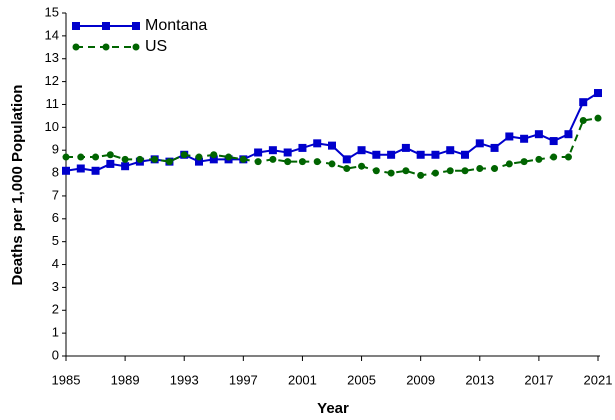  Describe the element at coordinates (538, 379) in the screenshot. I see `x-tick-label: 2017` at that location.